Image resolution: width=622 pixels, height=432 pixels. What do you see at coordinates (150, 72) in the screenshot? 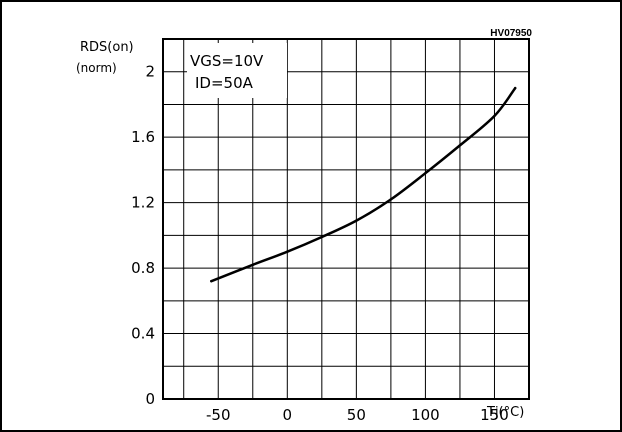
I see `y-tick-label: 2` at bounding box center [150, 72].